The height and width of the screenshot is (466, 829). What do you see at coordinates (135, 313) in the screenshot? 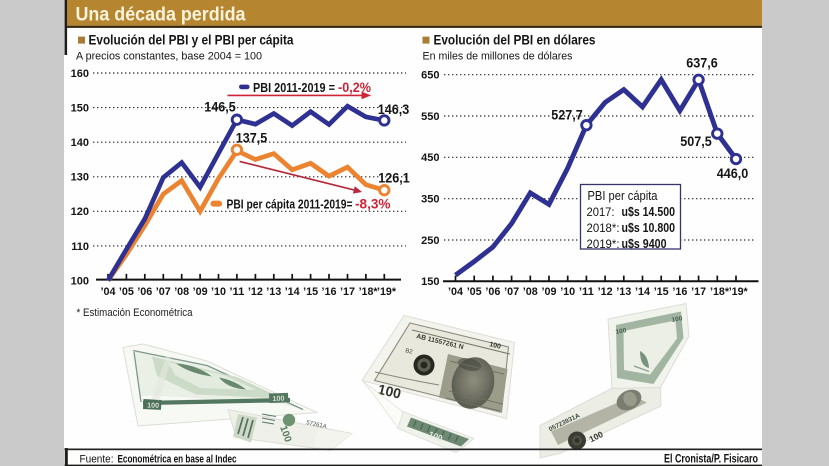
I see `svg-text: * Estimación Econométrica` at bounding box center [135, 313].